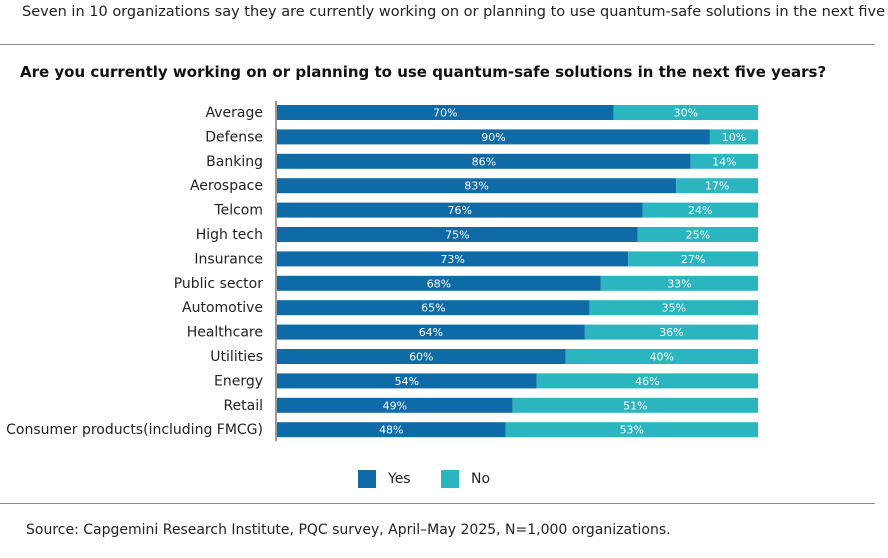 The height and width of the screenshot is (558, 888). I want to click on data-label-no: 25%, so click(698, 235).